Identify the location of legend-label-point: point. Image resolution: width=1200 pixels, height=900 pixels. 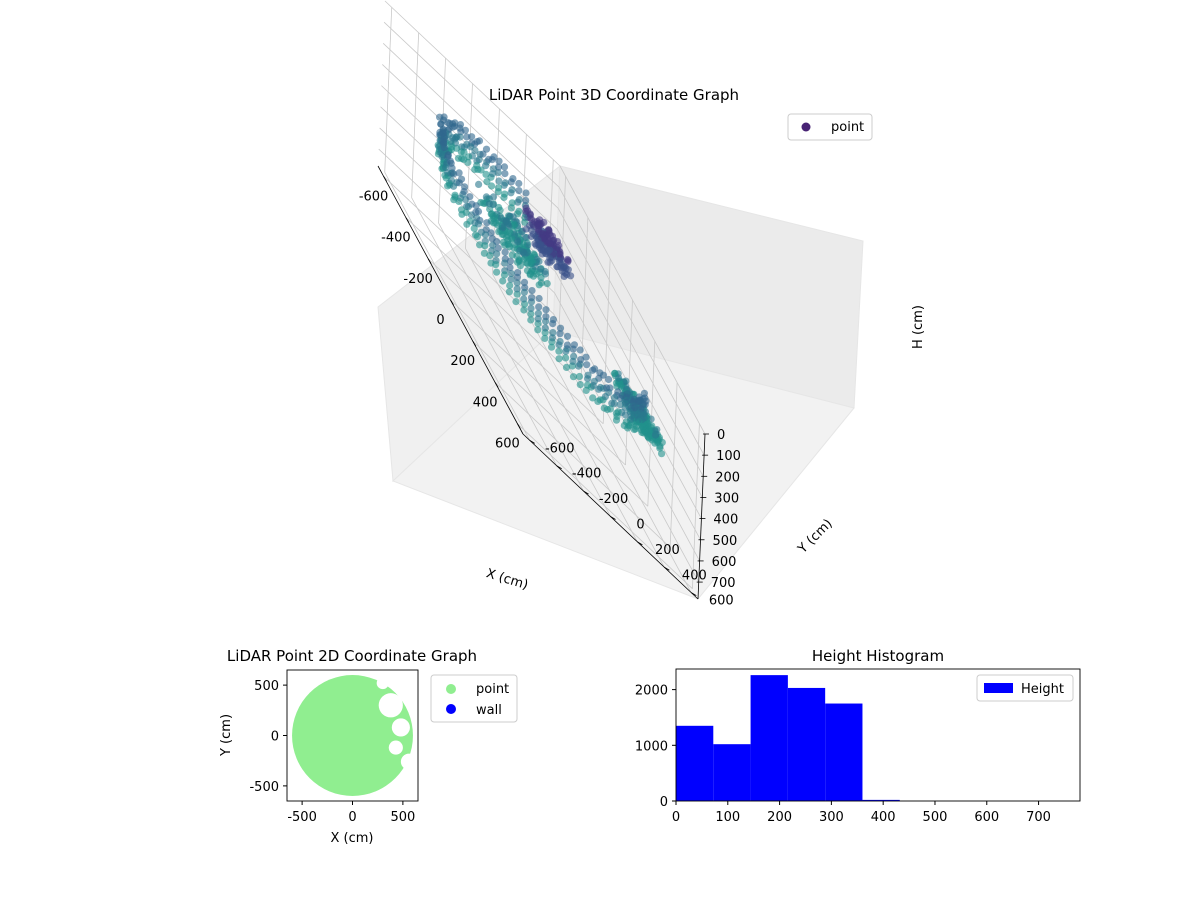
(847, 127).